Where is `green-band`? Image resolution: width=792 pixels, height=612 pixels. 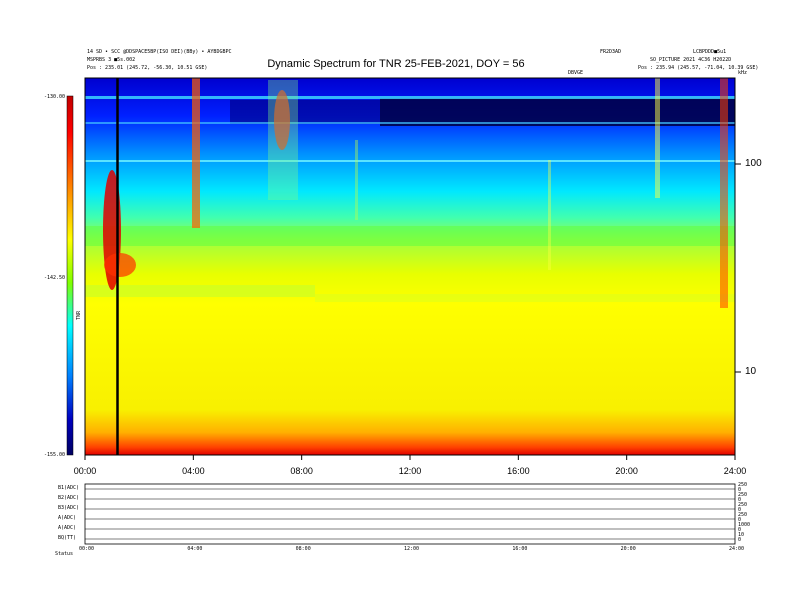 green-band is located at coordinates (410, 236).